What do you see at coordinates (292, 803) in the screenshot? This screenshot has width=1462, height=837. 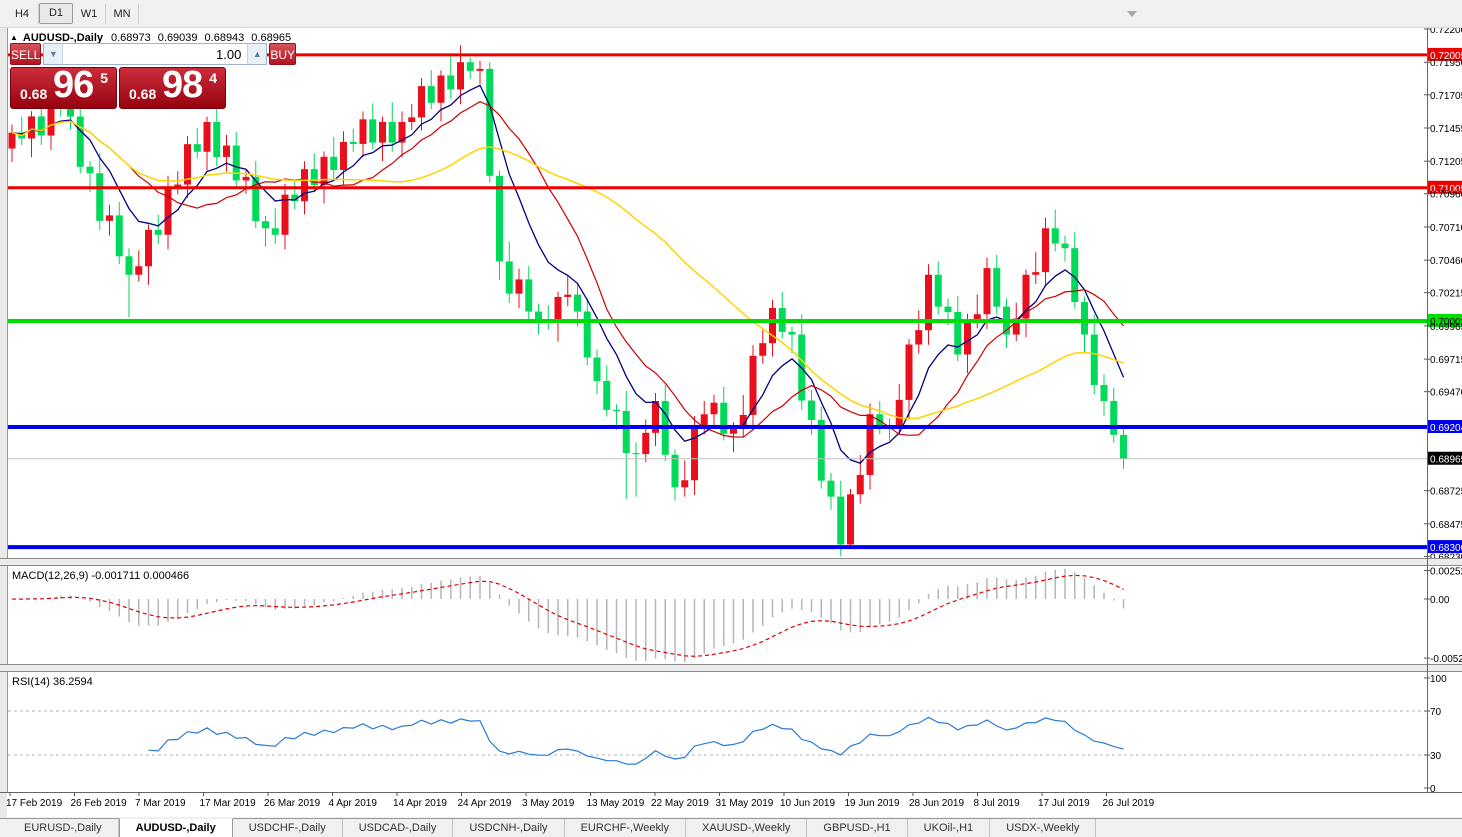 I see `date-axis-label: 26 Mar 2019` at bounding box center [292, 803].